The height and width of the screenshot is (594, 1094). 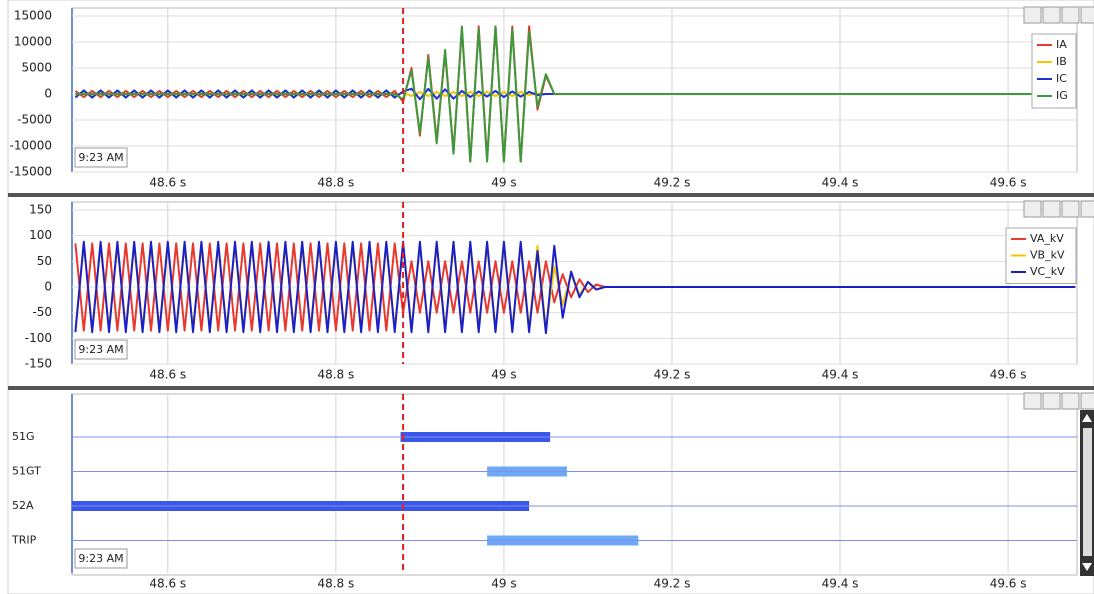 What do you see at coordinates (33, 42) in the screenshot?
I see `y-tick-label: 10000` at bounding box center [33, 42].